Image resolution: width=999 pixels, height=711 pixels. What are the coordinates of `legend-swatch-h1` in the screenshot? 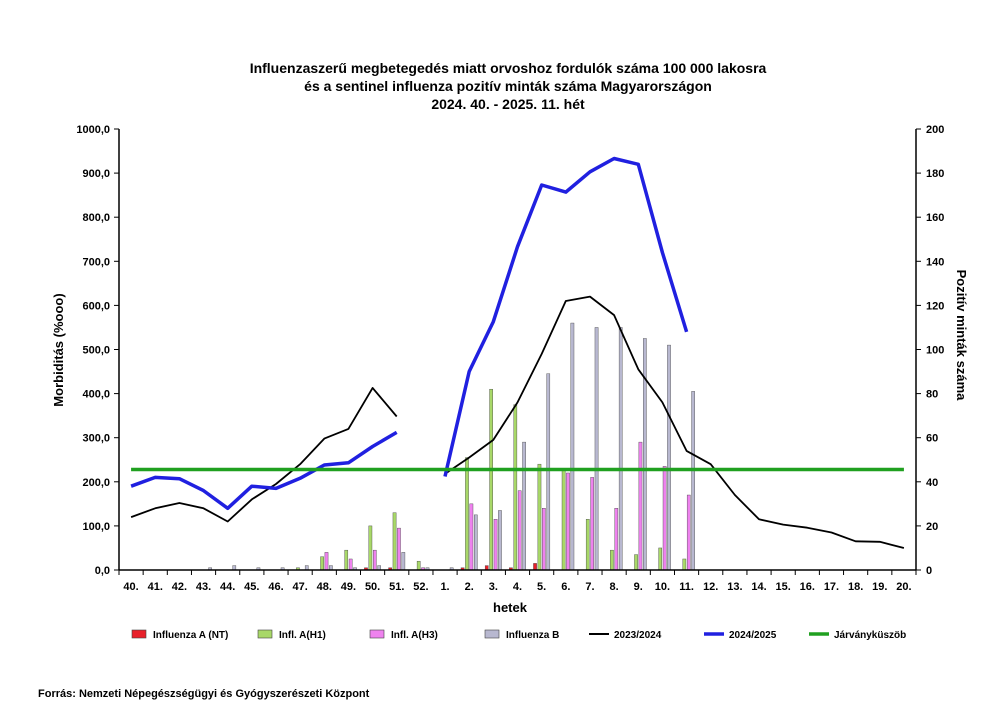 It's located at (265, 634).